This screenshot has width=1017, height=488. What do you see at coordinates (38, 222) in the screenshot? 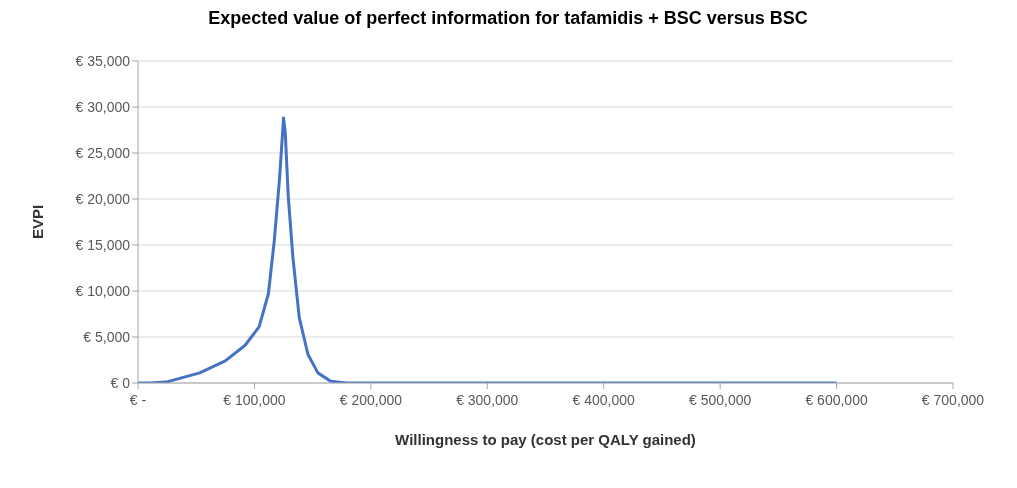
I see `y-axis-title: EVPI` at bounding box center [38, 222].